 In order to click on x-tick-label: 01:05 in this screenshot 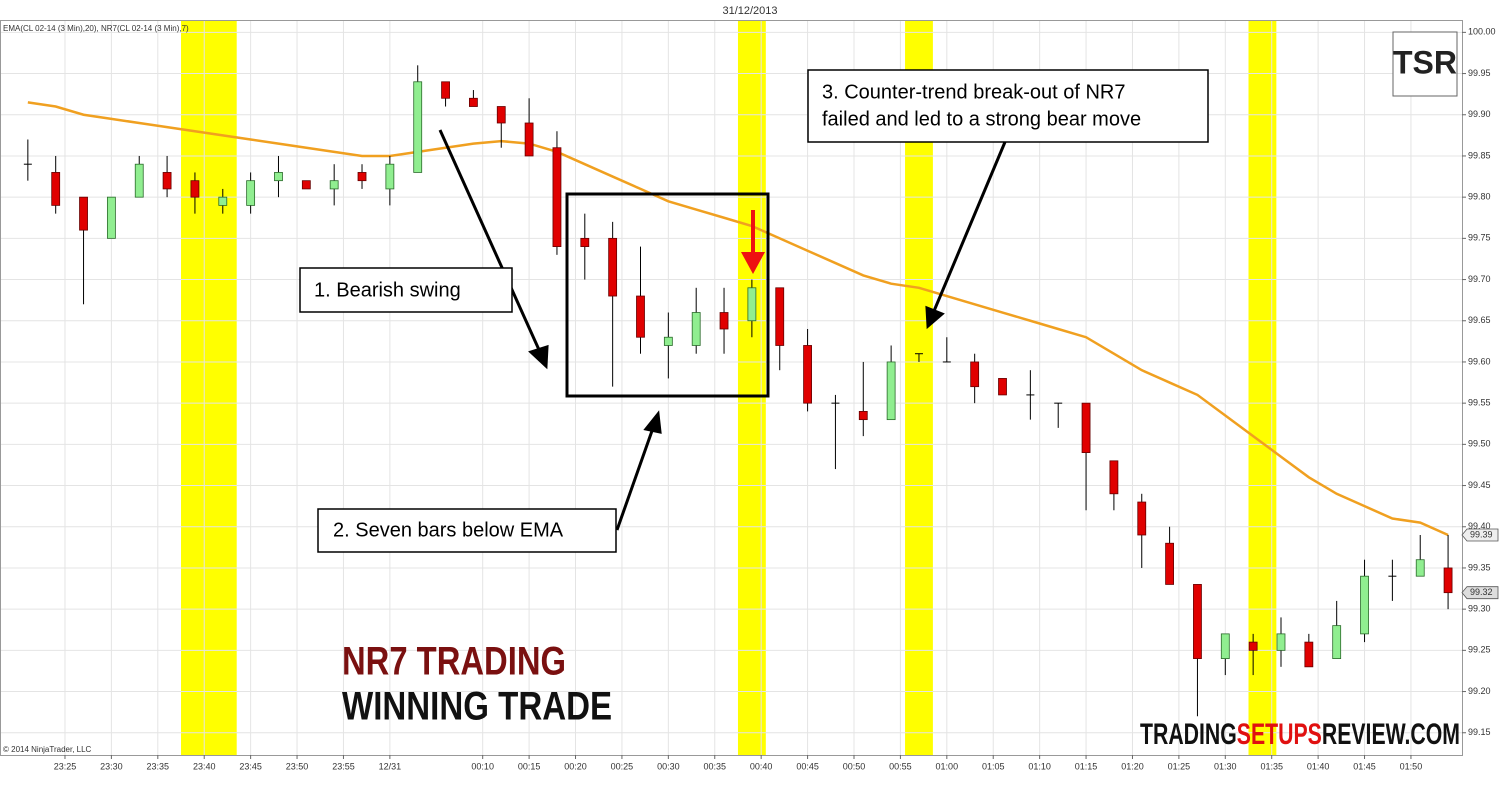, I will do `click(993, 766)`.